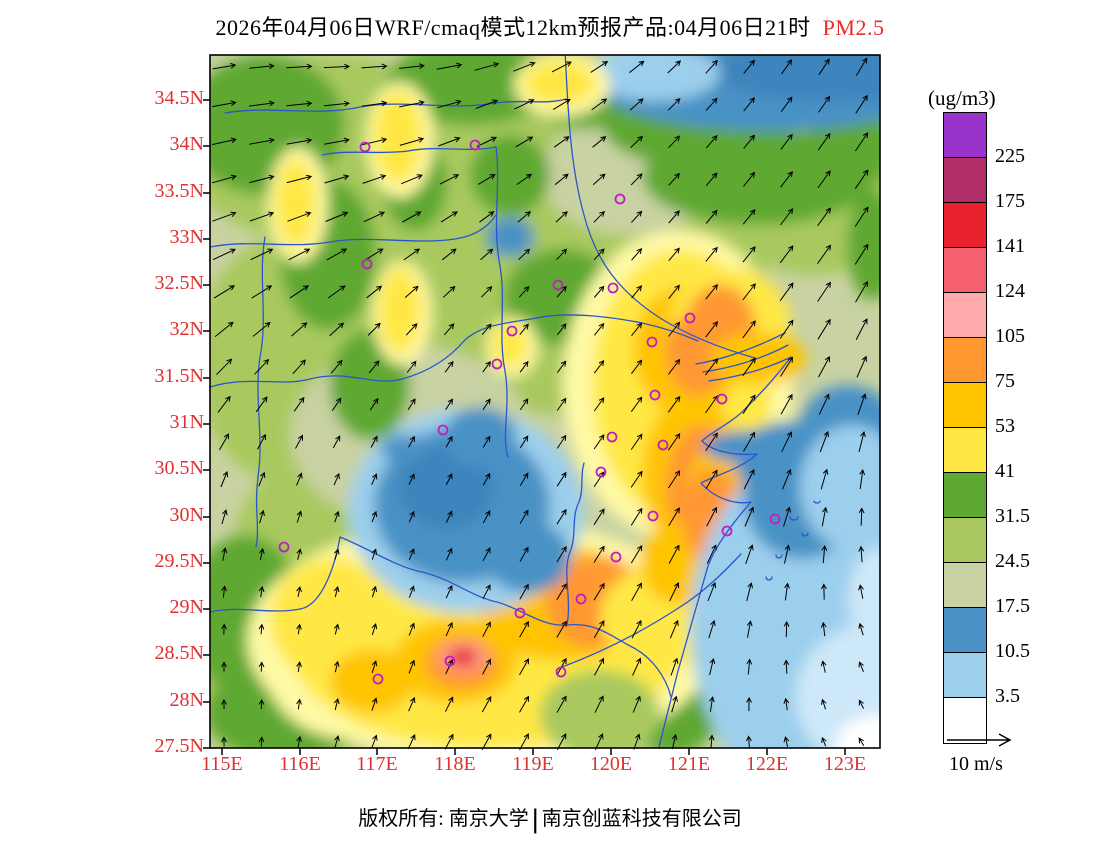  What do you see at coordinates (611, 764) in the screenshot?
I see `lon-label: 120E` at bounding box center [611, 764].